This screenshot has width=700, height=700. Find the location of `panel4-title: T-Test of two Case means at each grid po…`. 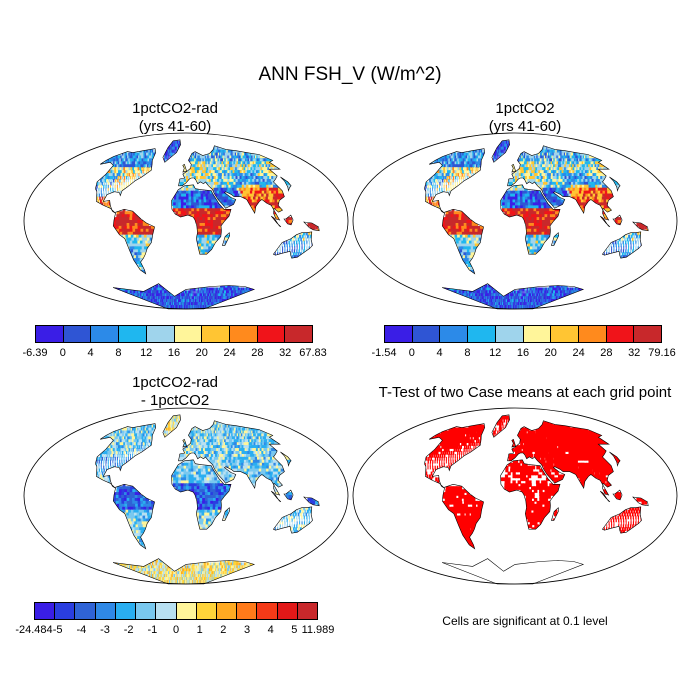

panel4-title: T-Test of two Case means at each grid po… is located at coordinates (525, 393).